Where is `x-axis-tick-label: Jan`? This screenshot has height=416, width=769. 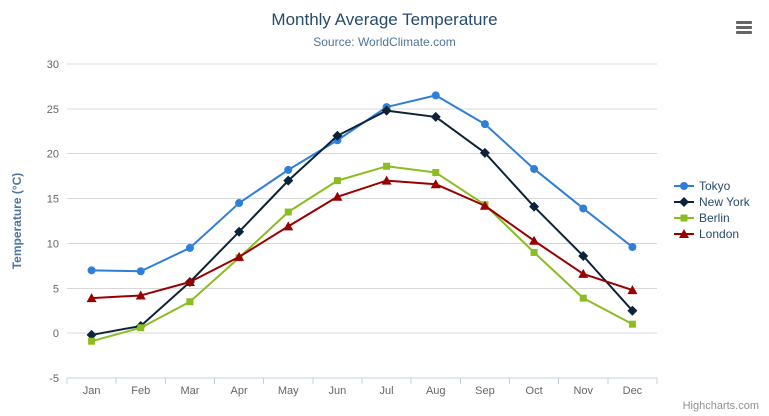
x-axis-tick-label: Jan is located at coordinates (92, 391).